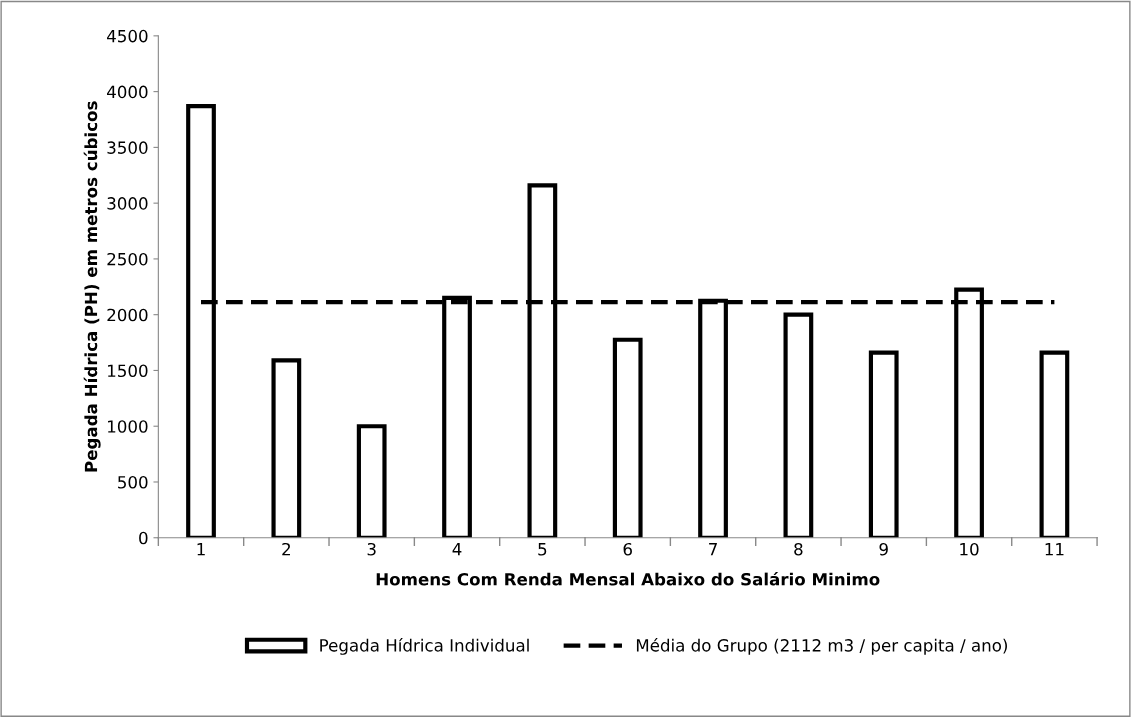 This screenshot has height=717, width=1131. Describe the element at coordinates (798, 549) in the screenshot. I see `x-tick-label: 8` at that location.